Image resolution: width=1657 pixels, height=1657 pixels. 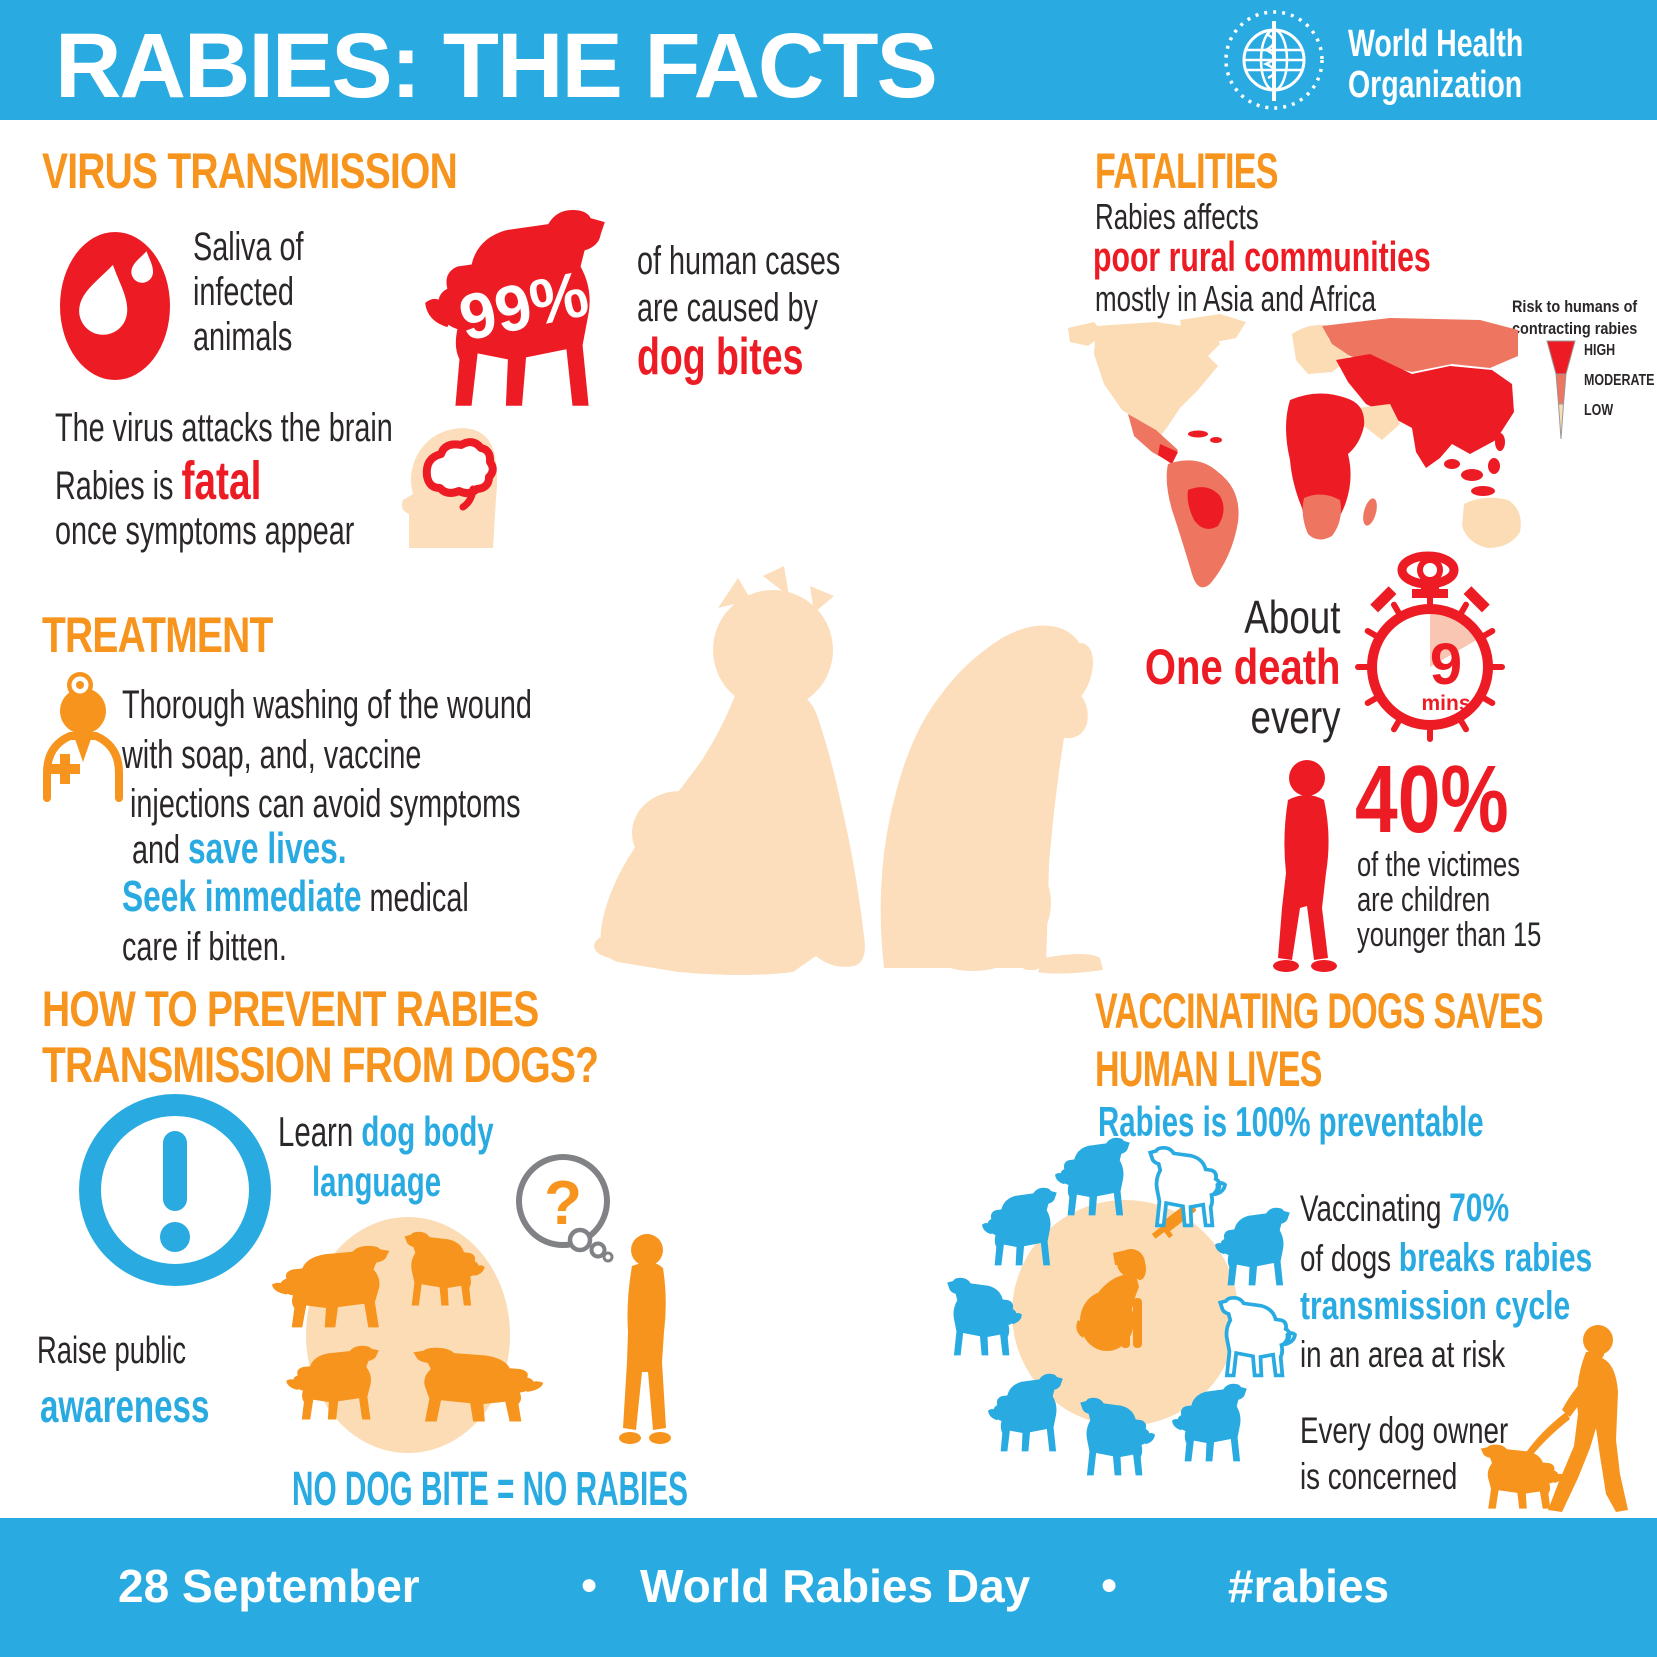 I want to click on map-caribbean, so click(x=1198, y=434).